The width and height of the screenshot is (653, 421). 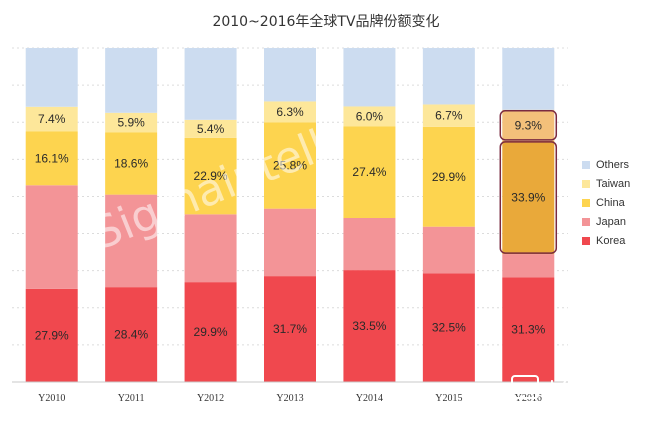 I want to click on legend-label-china: China, so click(x=611, y=203).